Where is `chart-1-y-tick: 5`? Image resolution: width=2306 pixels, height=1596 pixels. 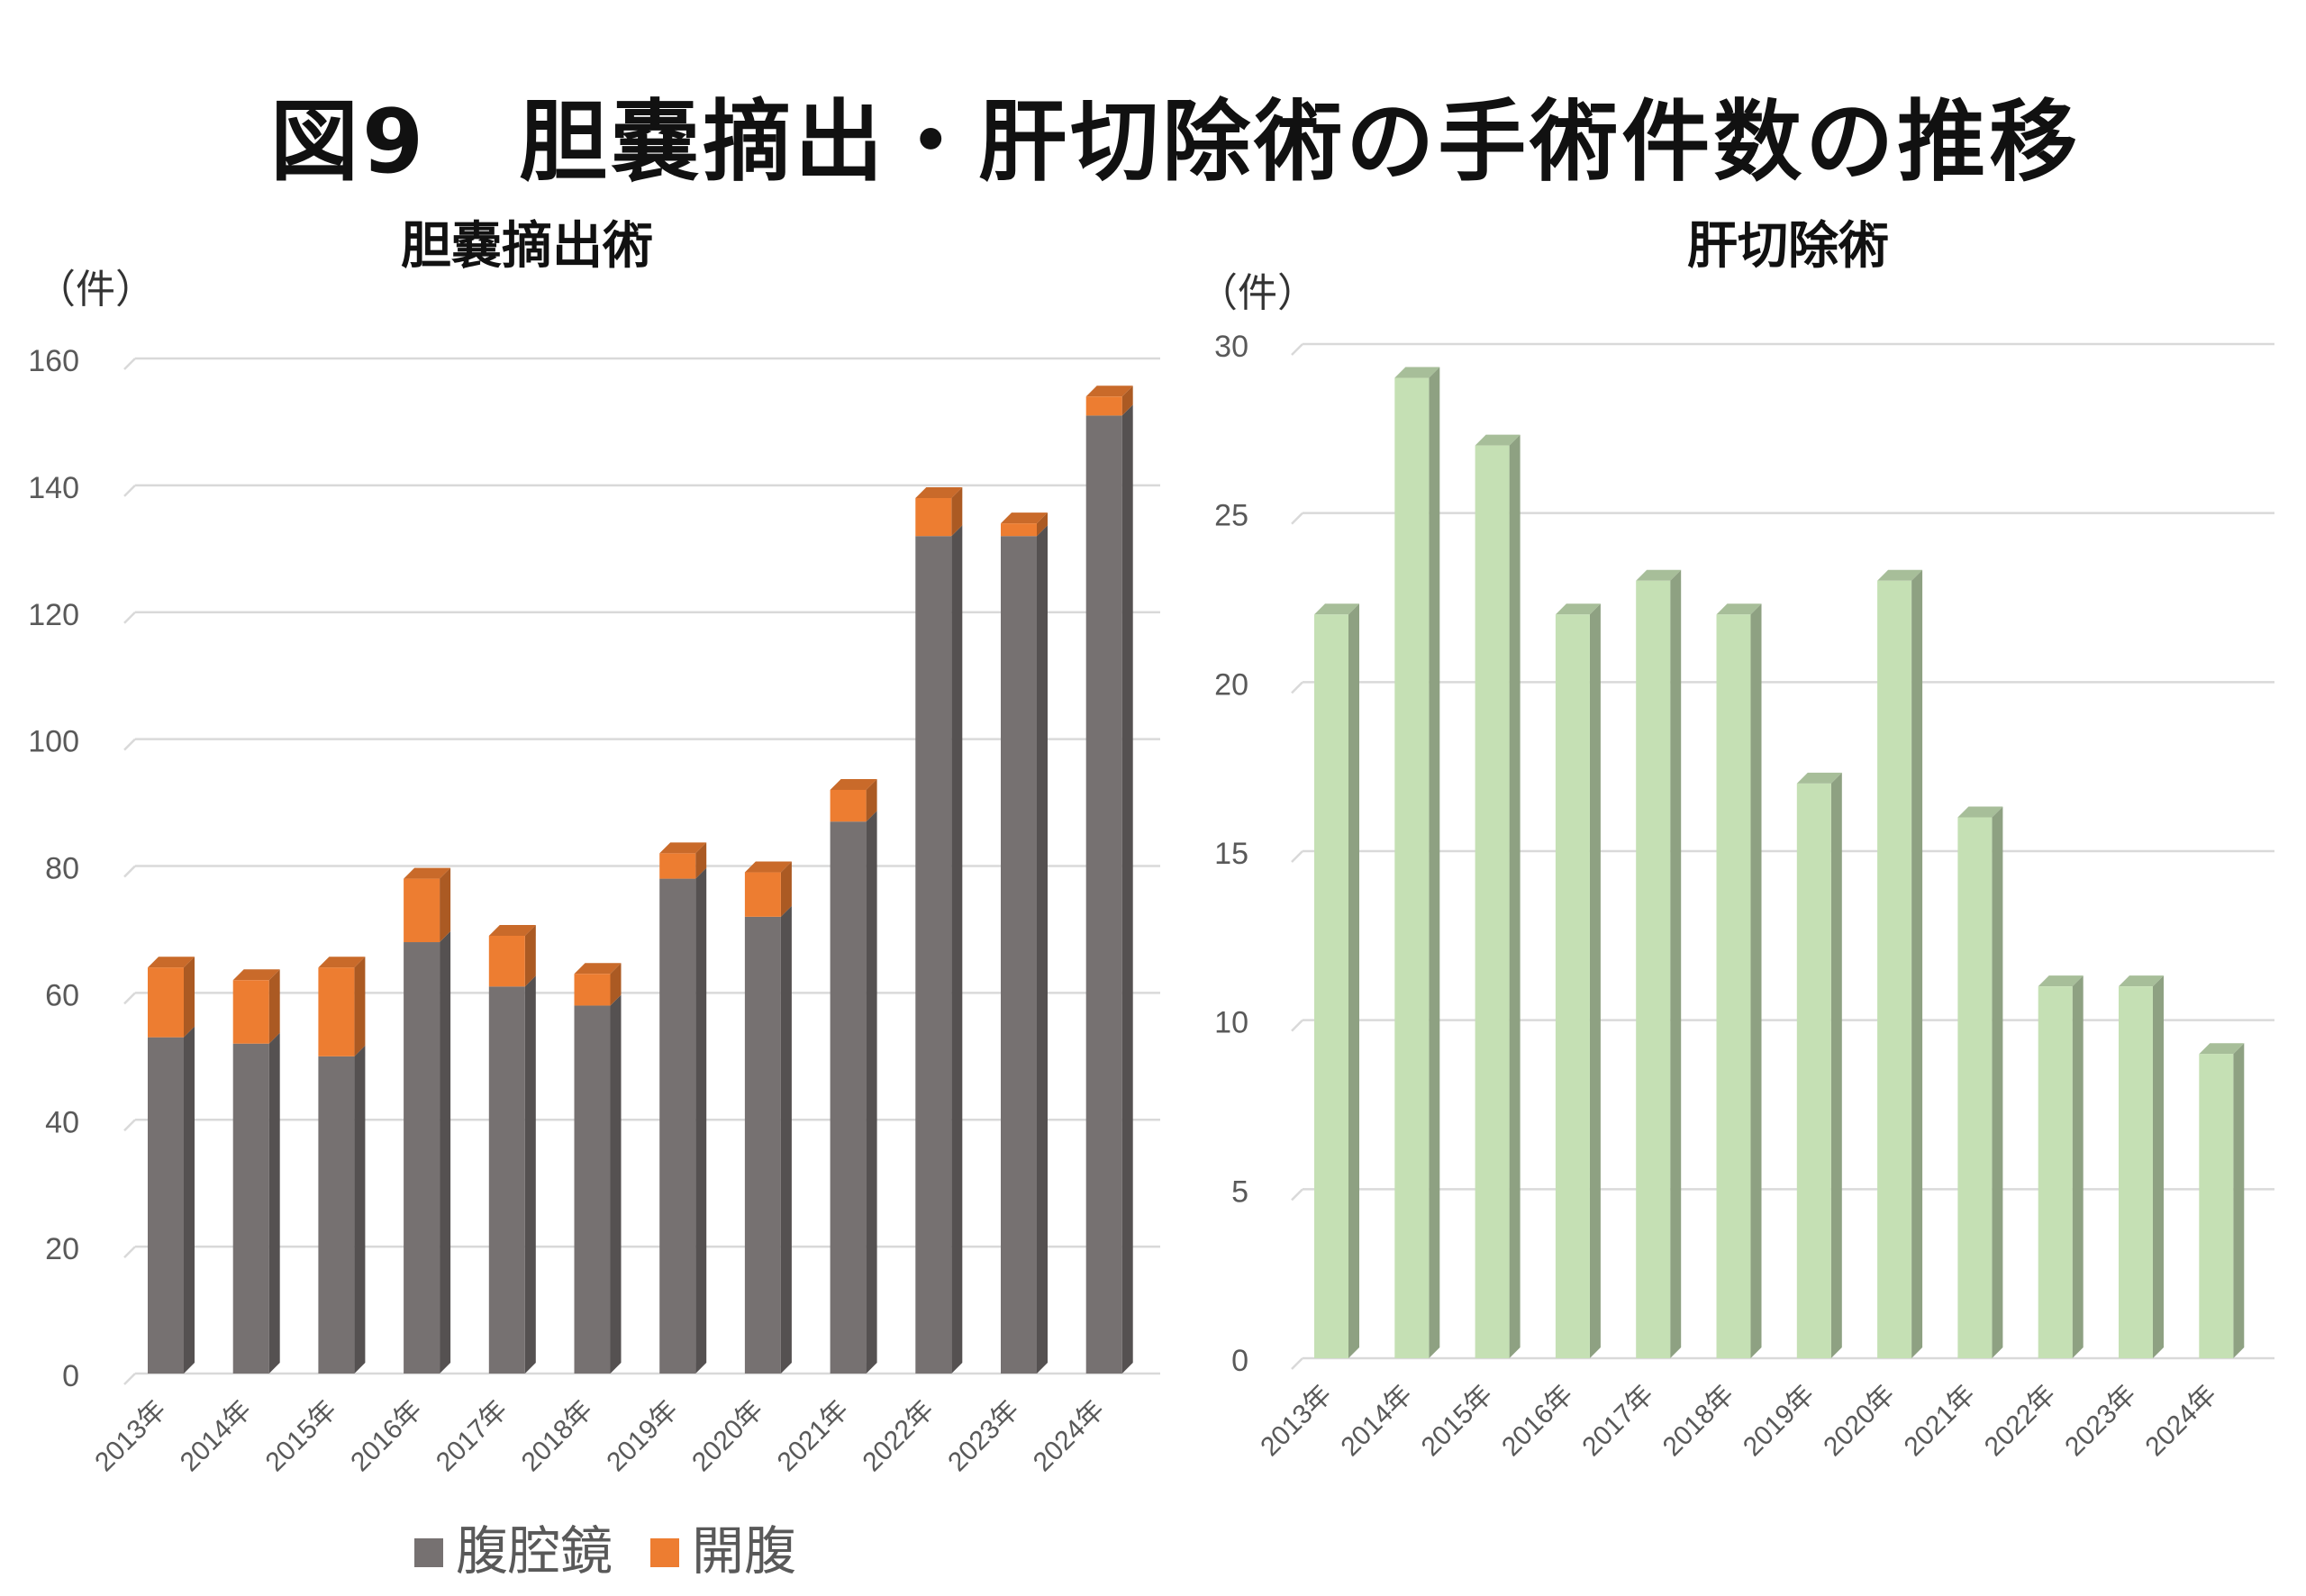
chart-1-y-tick: 5 is located at coordinates (1239, 1191).